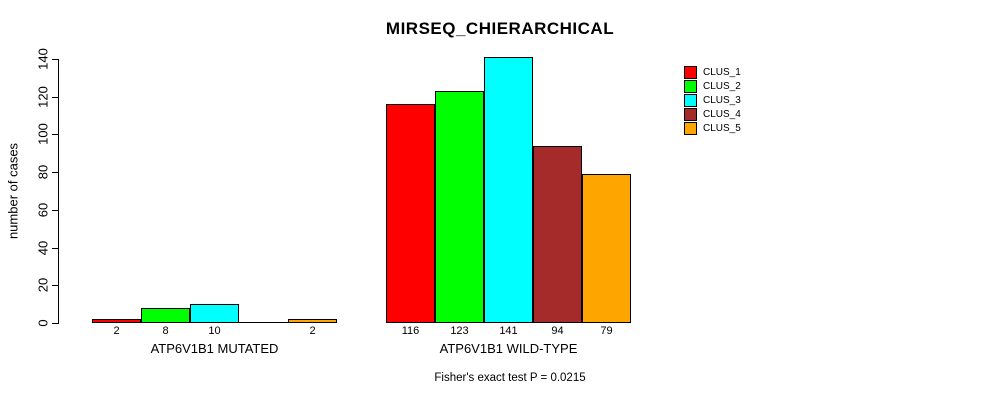 This screenshot has width=990, height=400. Describe the element at coordinates (459, 331) in the screenshot. I see `bar-value-label: 123` at that location.